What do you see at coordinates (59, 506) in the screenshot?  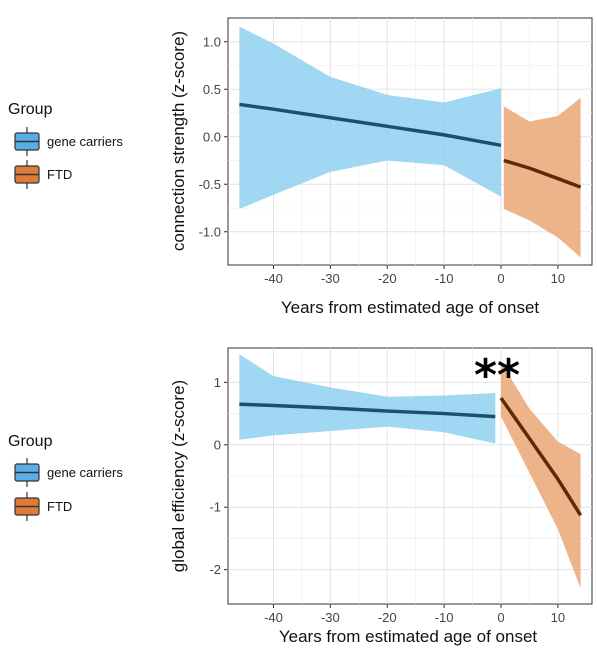 I see `legend-2-ftd-label: FTD` at bounding box center [59, 506].